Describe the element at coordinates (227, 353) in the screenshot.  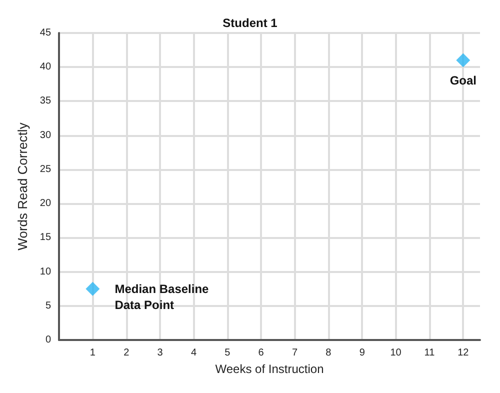
I see `x-tick-label: 5` at that location.